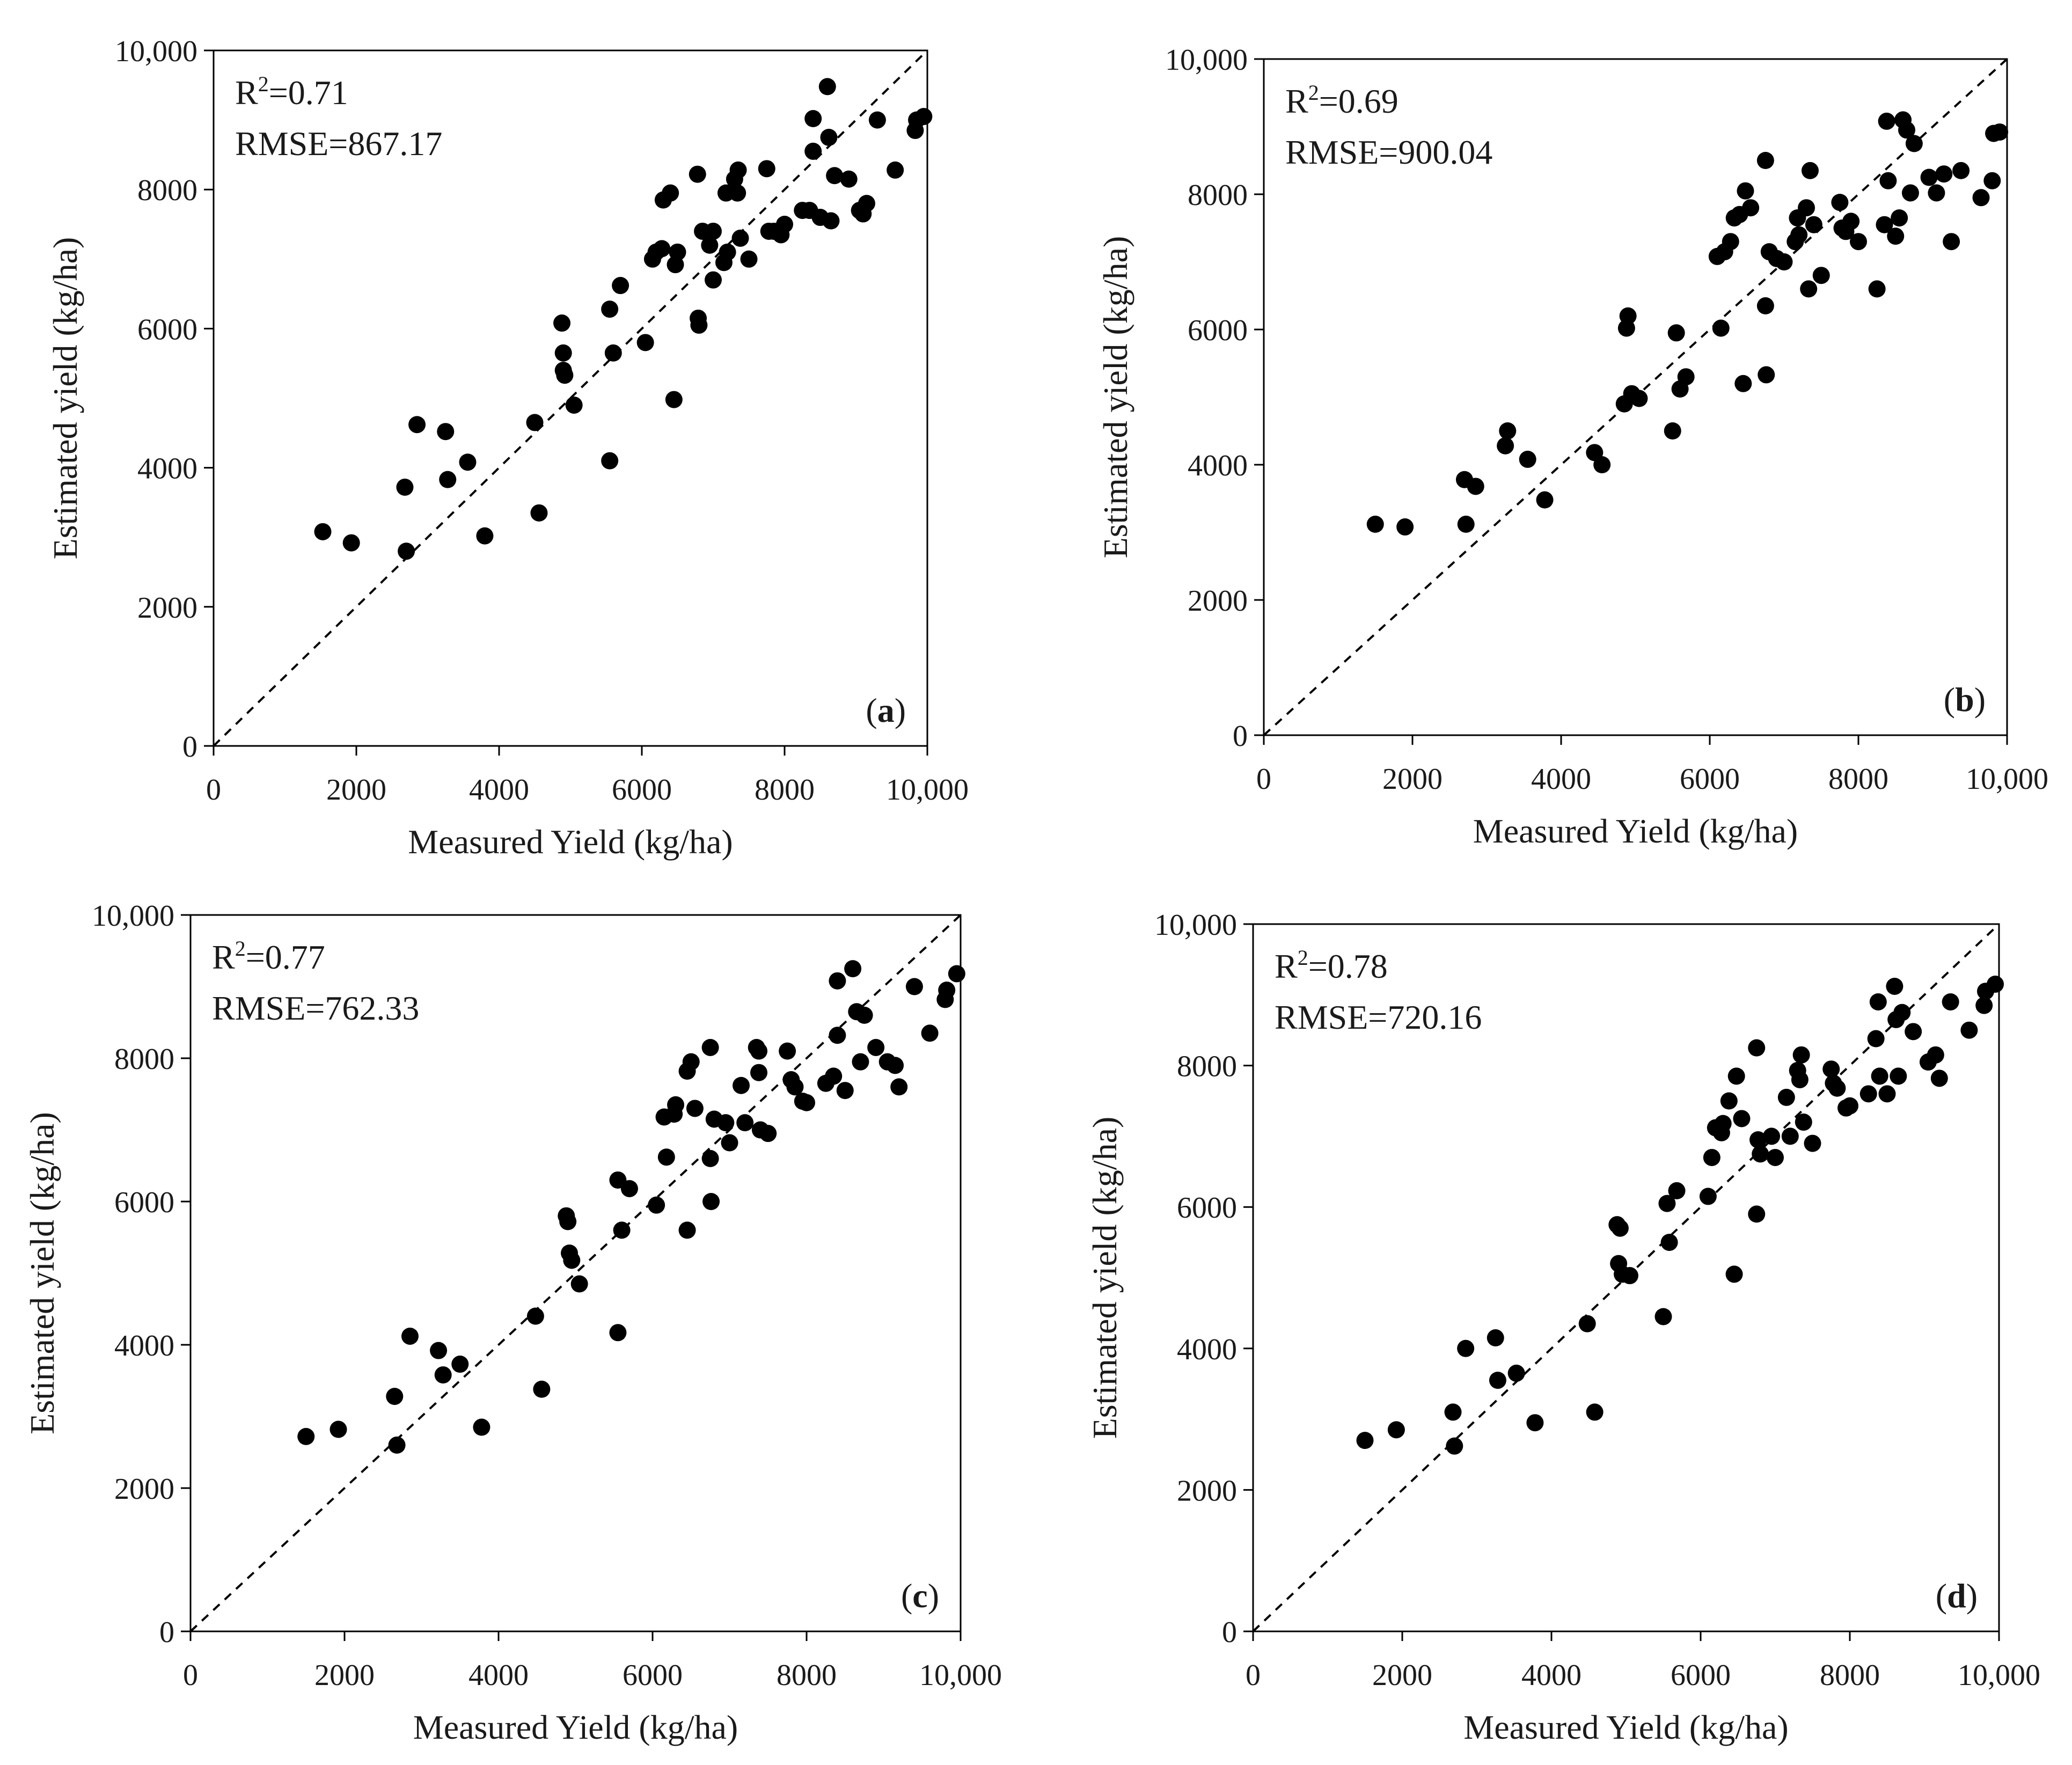  I want to click on chart-c-x-tick-label: 4000, so click(498, 1675).